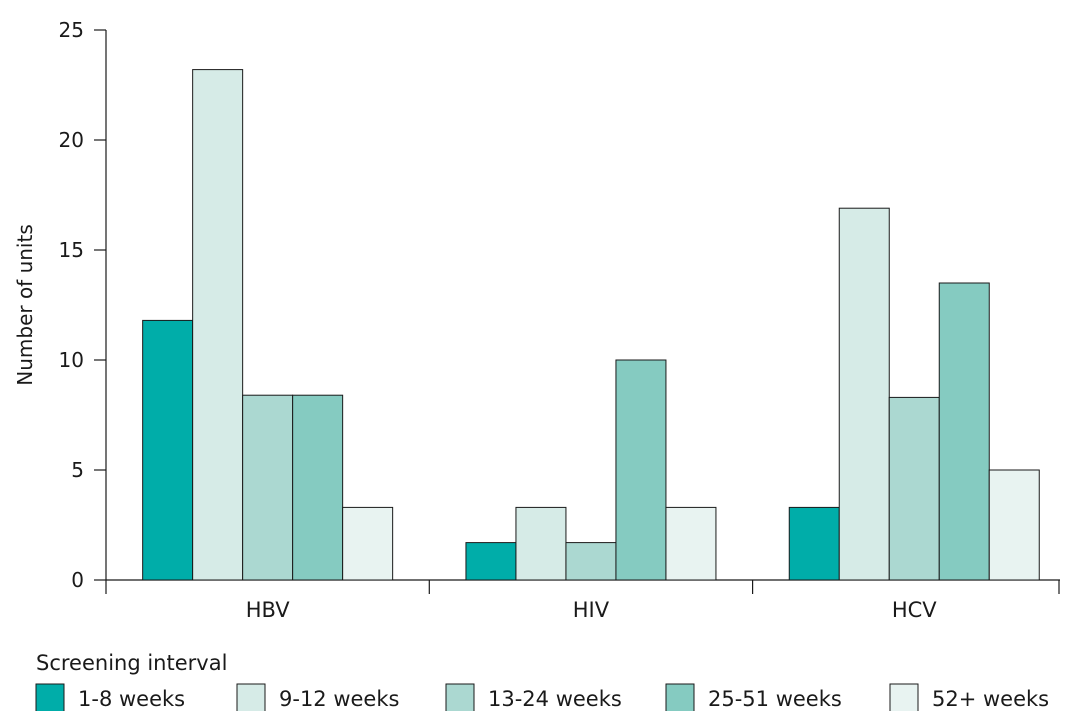  Describe the element at coordinates (71, 30) in the screenshot. I see `y-tick-label: 25` at that location.